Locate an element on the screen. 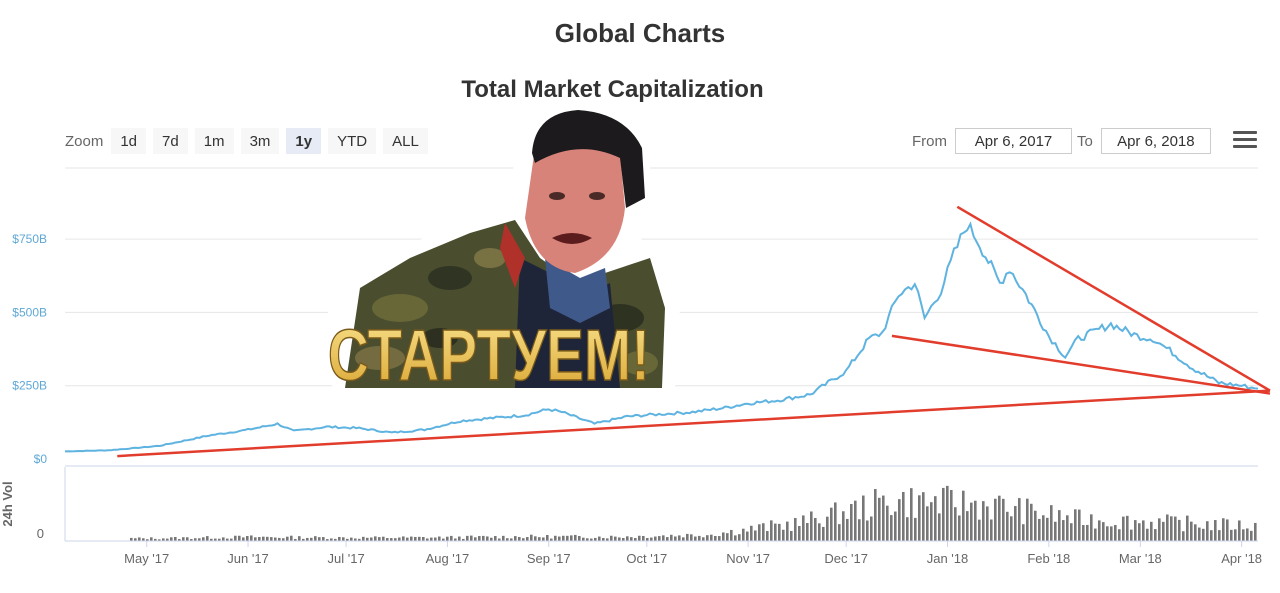 Image resolution: width=1280 pixels, height=593 pixels. from-range: From is located at coordinates (992, 141).